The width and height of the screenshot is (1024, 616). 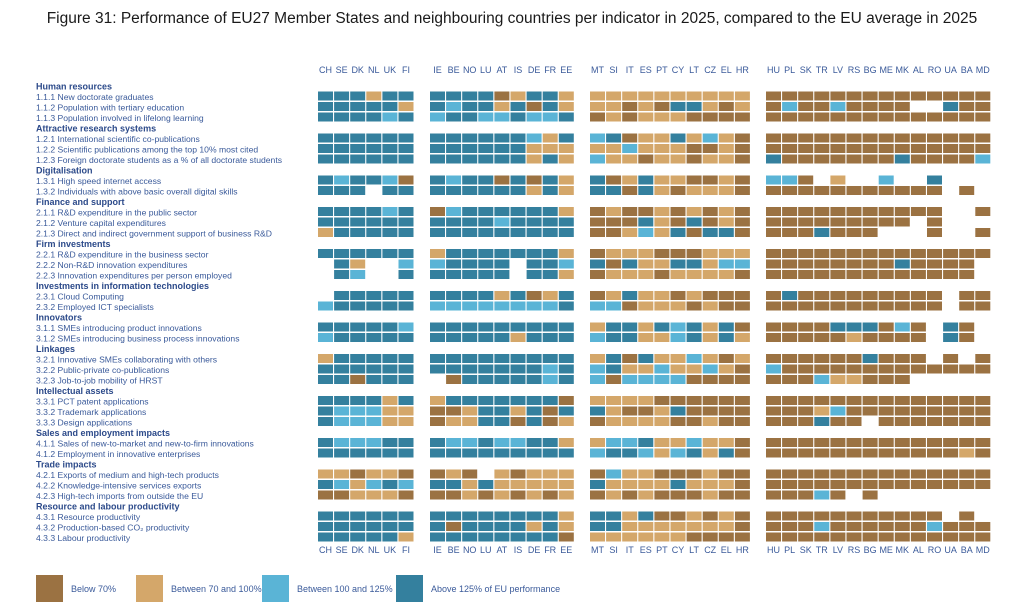 What do you see at coordinates (406, 550) in the screenshot?
I see `country-label-bottom: FI` at bounding box center [406, 550].